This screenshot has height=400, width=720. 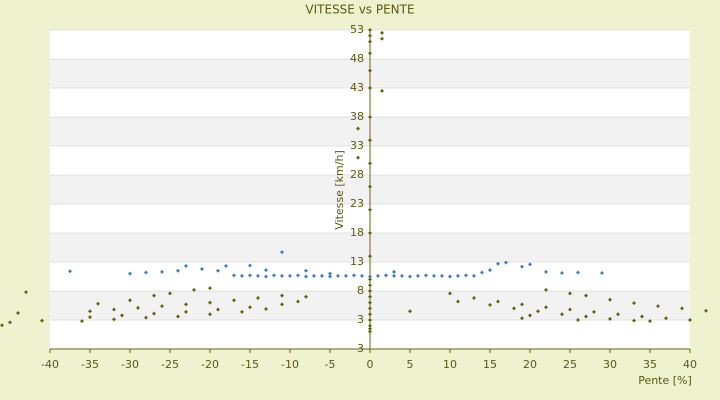 I want to click on y-tick-label: 23, so click(x=357, y=203).